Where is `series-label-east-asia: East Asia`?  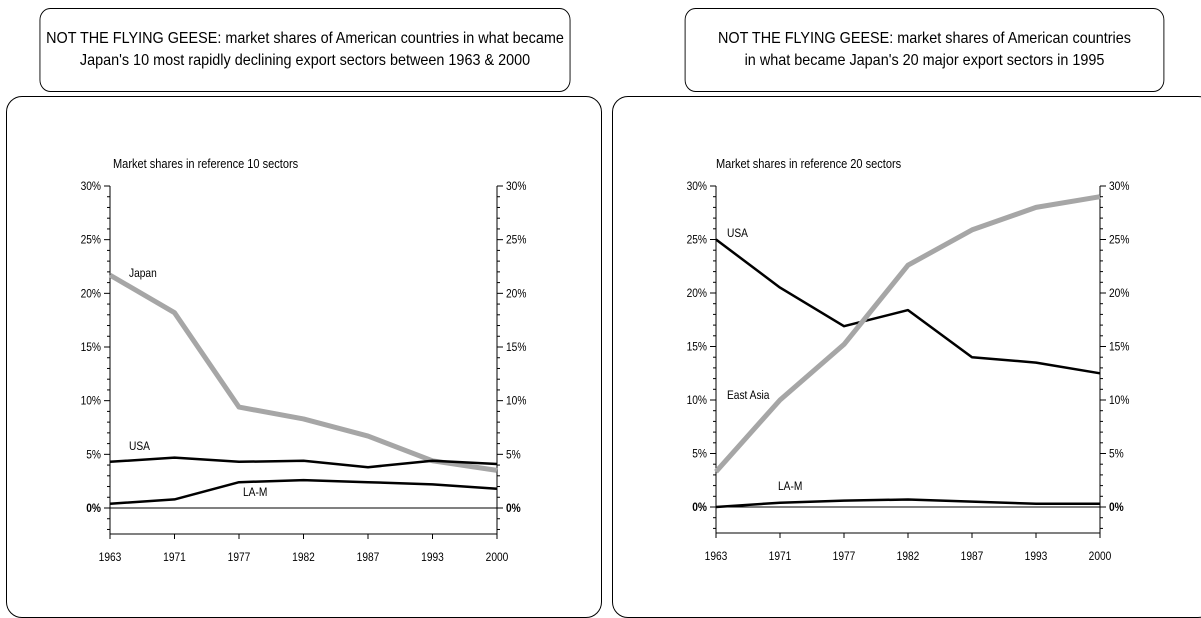 series-label-east-asia: East Asia is located at coordinates (748, 395).